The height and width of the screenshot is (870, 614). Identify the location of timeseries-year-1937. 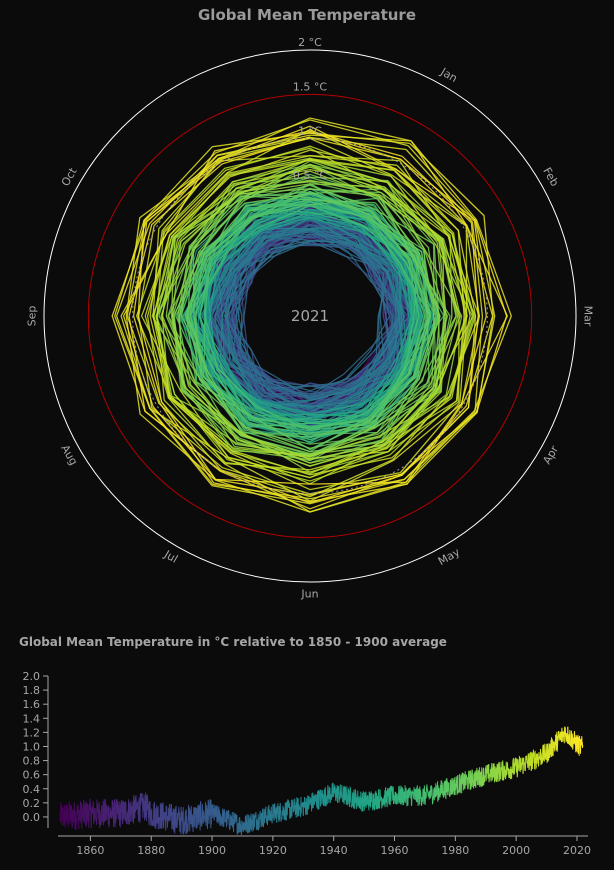
(326, 797).